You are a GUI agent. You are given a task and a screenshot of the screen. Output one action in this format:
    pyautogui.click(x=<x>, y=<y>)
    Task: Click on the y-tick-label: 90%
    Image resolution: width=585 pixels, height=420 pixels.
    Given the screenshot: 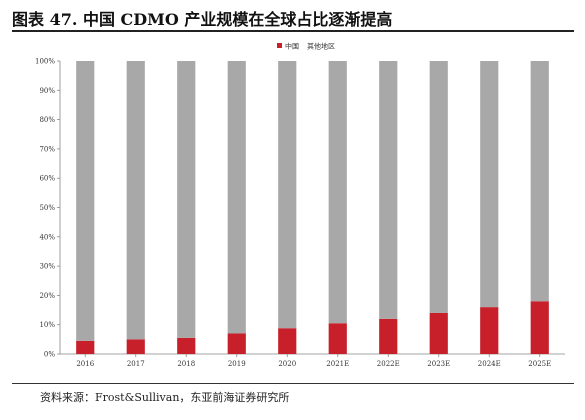 What is the action you would take?
    pyautogui.click(x=47, y=91)
    